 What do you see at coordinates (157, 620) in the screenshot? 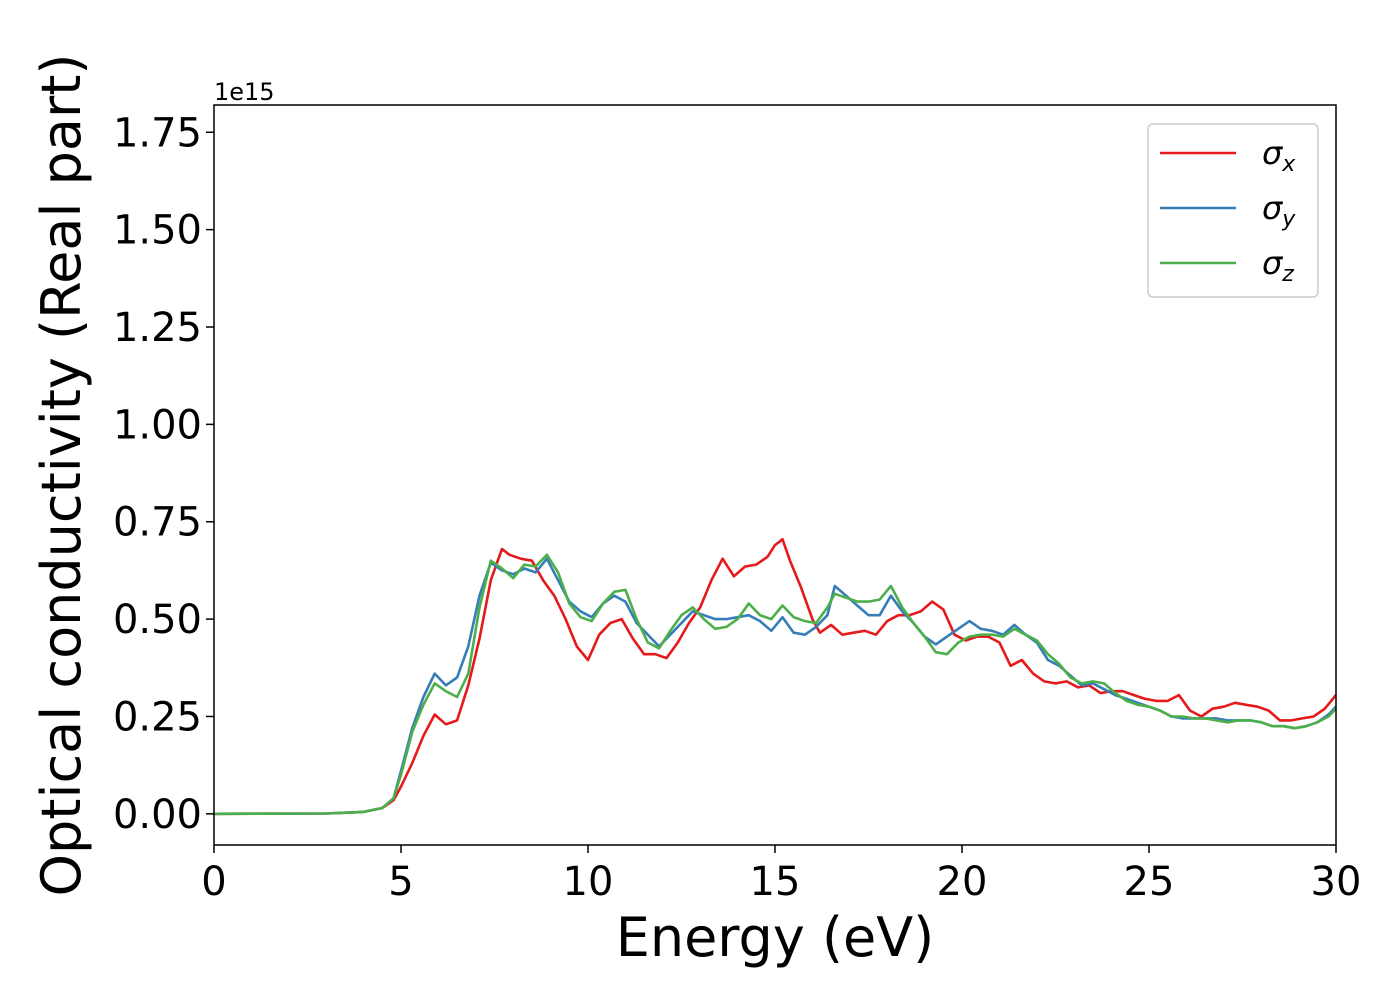
I see `y-tick-label: 0.50` at bounding box center [157, 620].